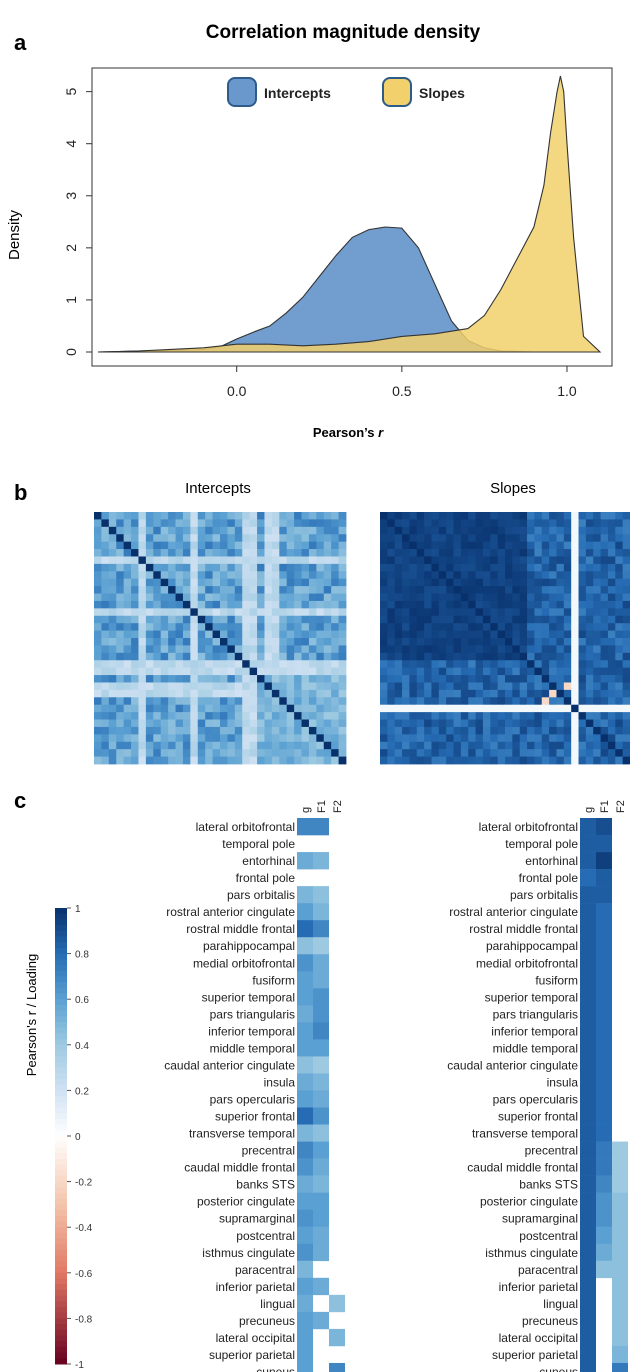 This screenshot has width=630, height=1372. I want to click on region-label: pars opercularis, so click(535, 1100).